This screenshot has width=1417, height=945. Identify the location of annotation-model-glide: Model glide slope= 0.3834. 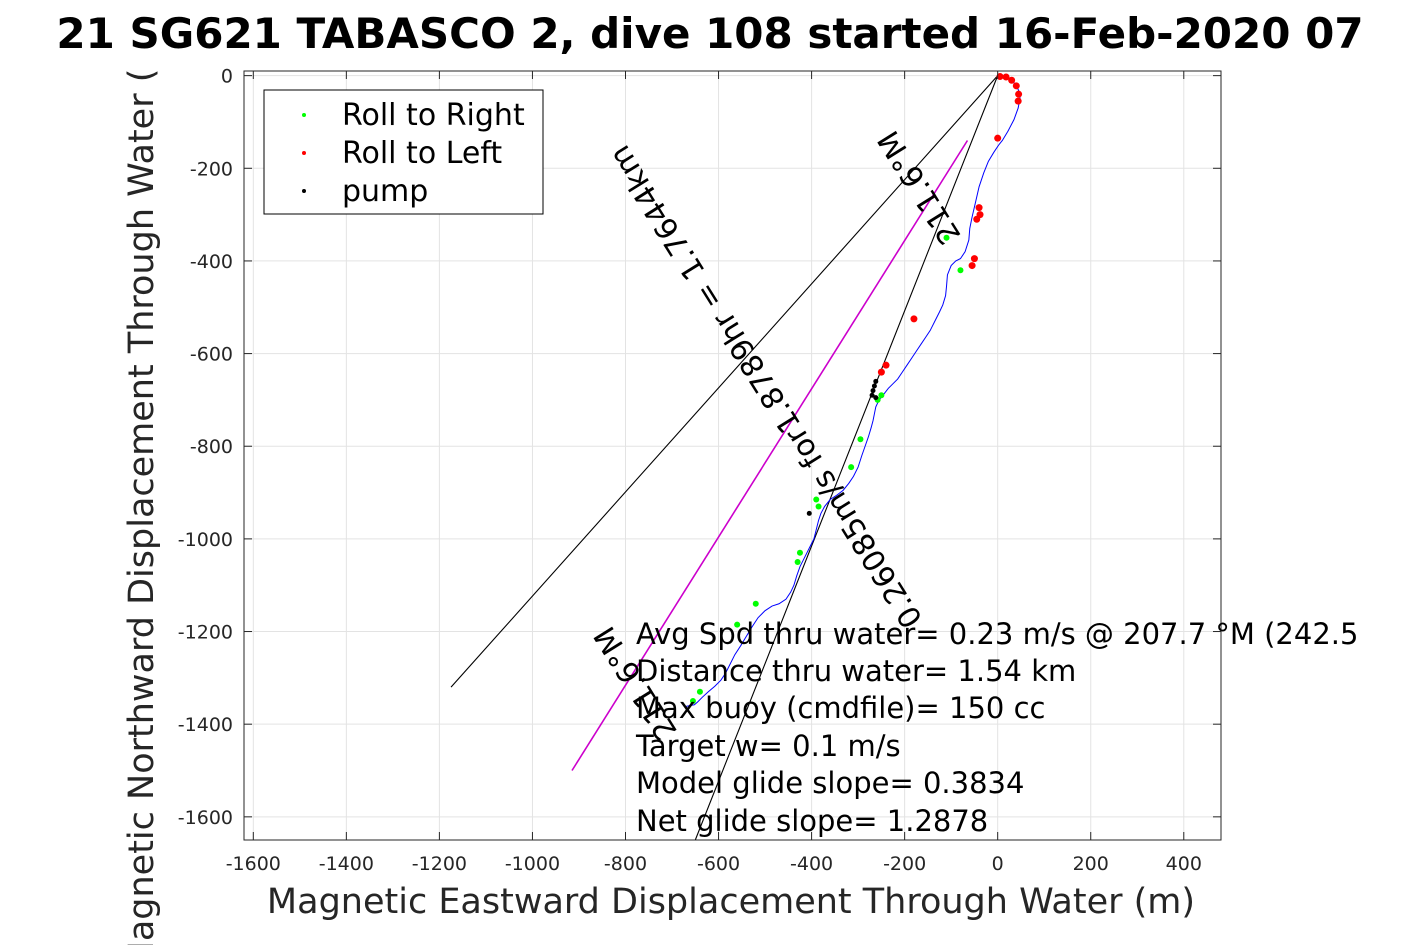
(830, 783).